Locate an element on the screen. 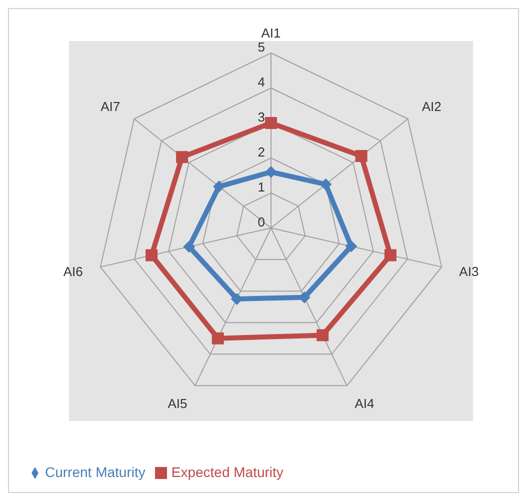 The image size is (527, 501). spoke-label: AI4 is located at coordinates (364, 404).